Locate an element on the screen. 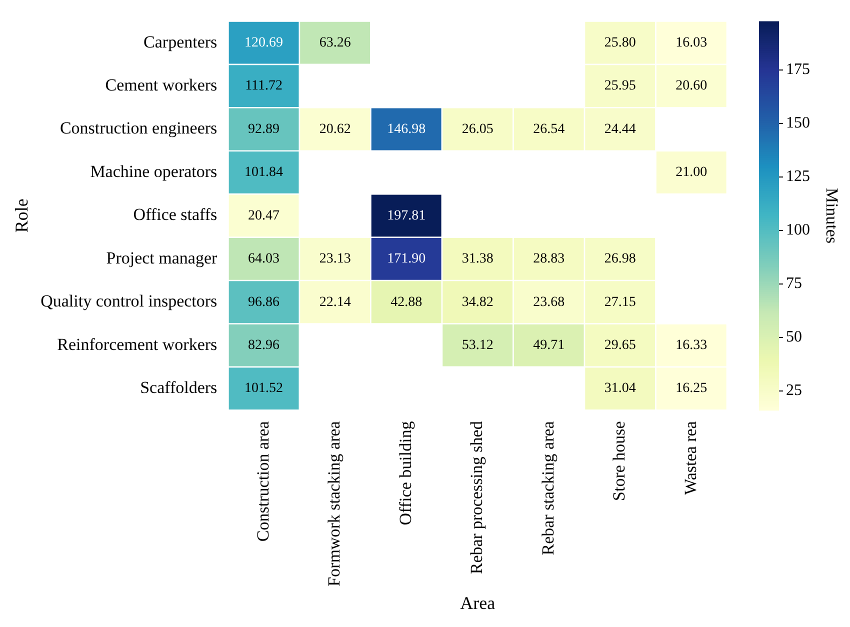  data-label: 20.60 is located at coordinates (692, 86).